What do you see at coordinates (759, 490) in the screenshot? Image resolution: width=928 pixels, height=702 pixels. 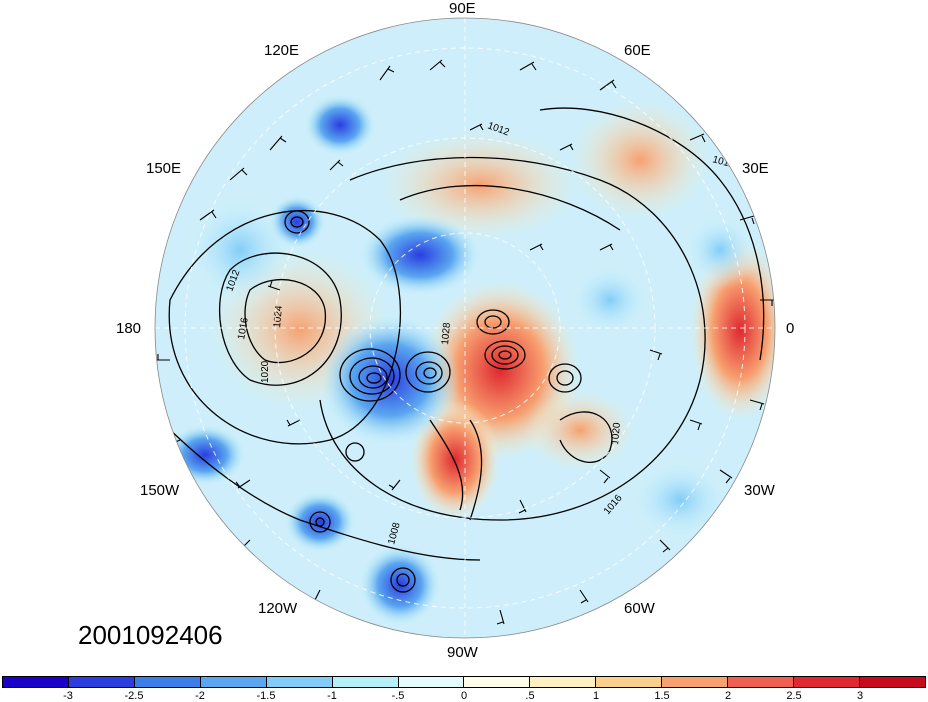 I see `lon-label-30w: 30W` at bounding box center [759, 490].